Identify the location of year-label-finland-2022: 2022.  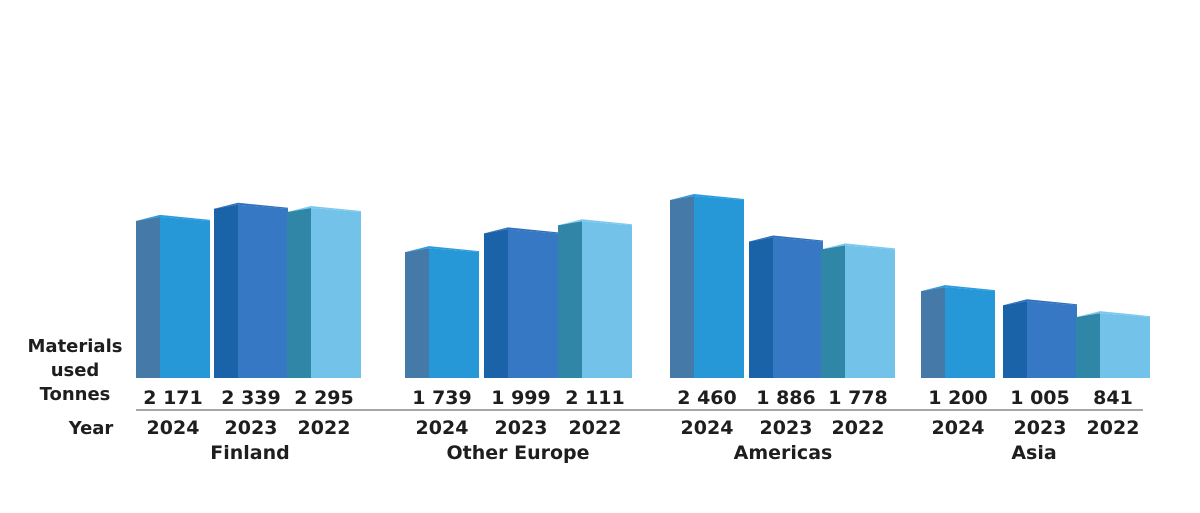
(324, 428).